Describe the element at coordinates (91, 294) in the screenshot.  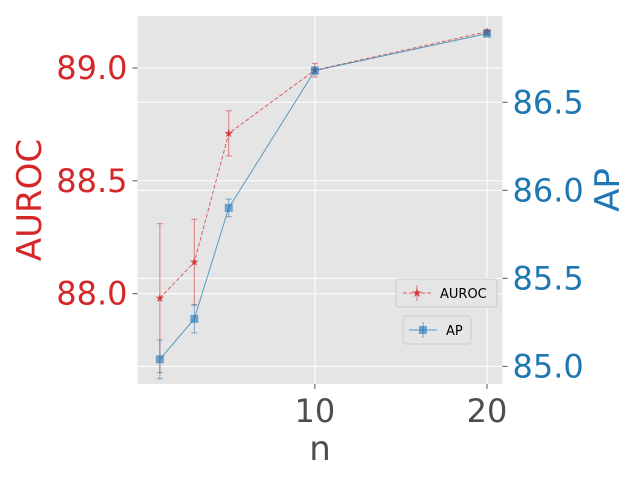
I see `left-y-tick-label: 88.0` at that location.